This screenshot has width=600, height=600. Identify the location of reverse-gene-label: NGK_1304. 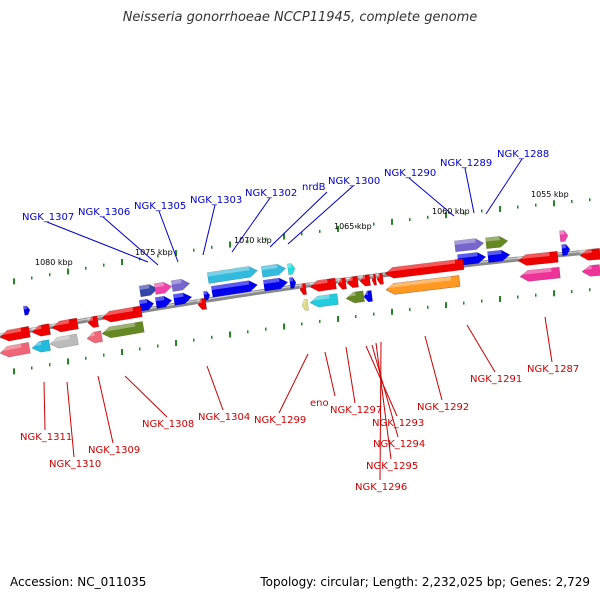
(224, 417).